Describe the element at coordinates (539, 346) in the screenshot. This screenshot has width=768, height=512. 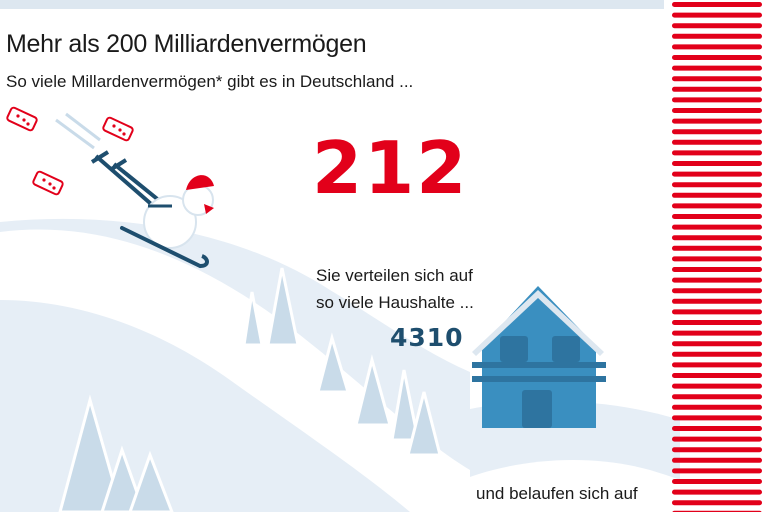
I see `house-icon` at that location.